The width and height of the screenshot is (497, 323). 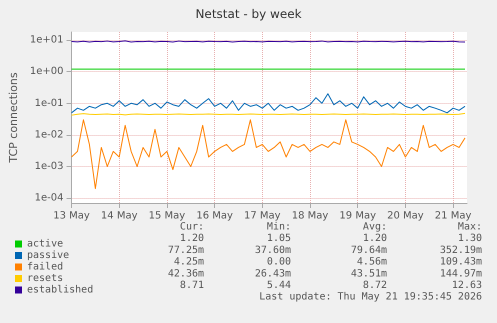 I want to click on text: 26.43m, so click(x=272, y=274).